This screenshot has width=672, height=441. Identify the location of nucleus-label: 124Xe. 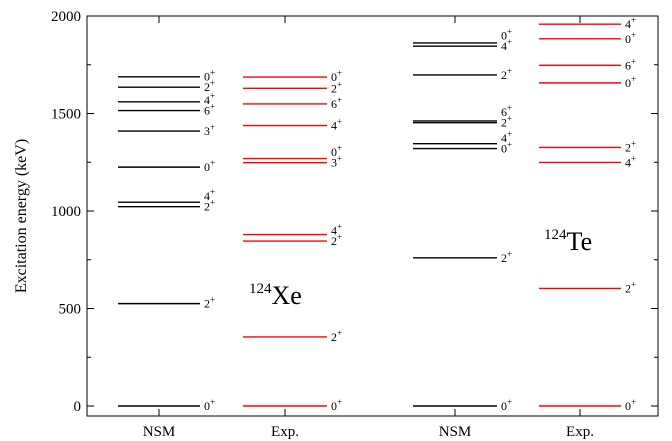
(275, 295).